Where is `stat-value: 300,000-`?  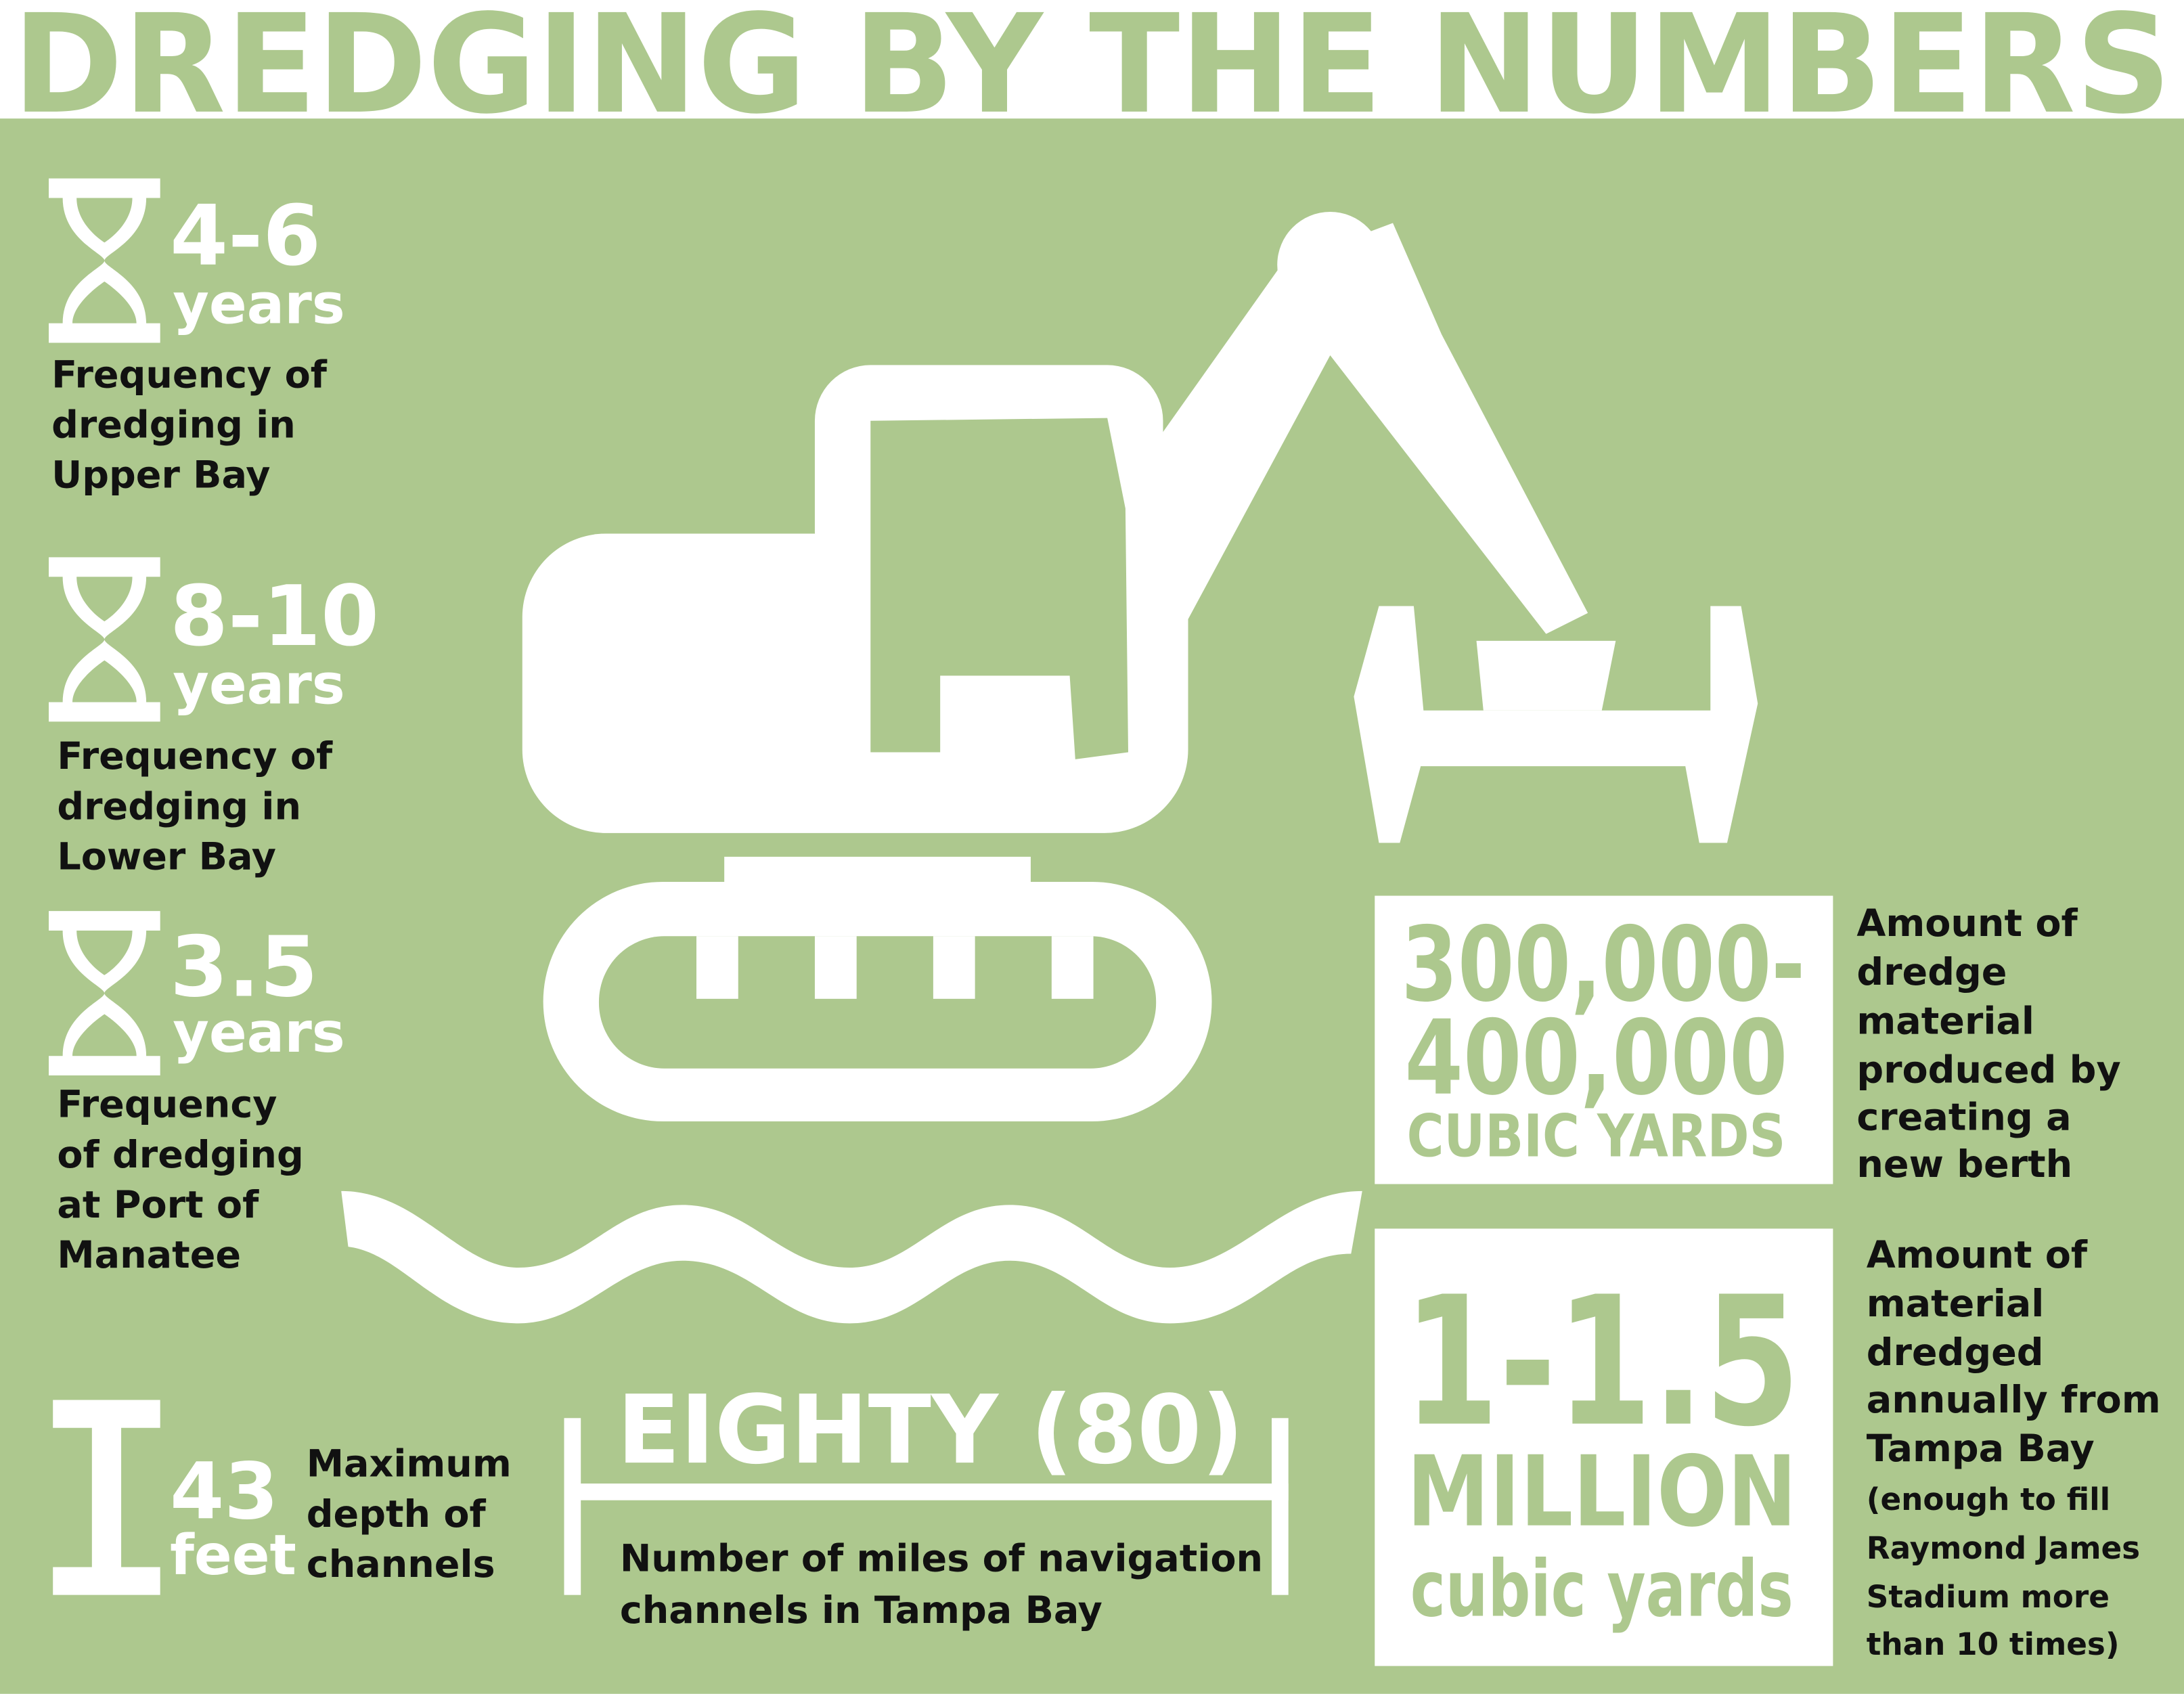
stat-value: 300,000- is located at coordinates (1603, 965).